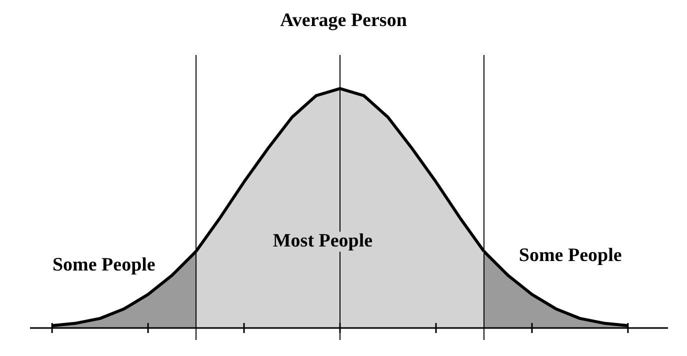 The image size is (687, 356). Describe the element at coordinates (322, 241) in the screenshot. I see `annotation: Most People` at that location.